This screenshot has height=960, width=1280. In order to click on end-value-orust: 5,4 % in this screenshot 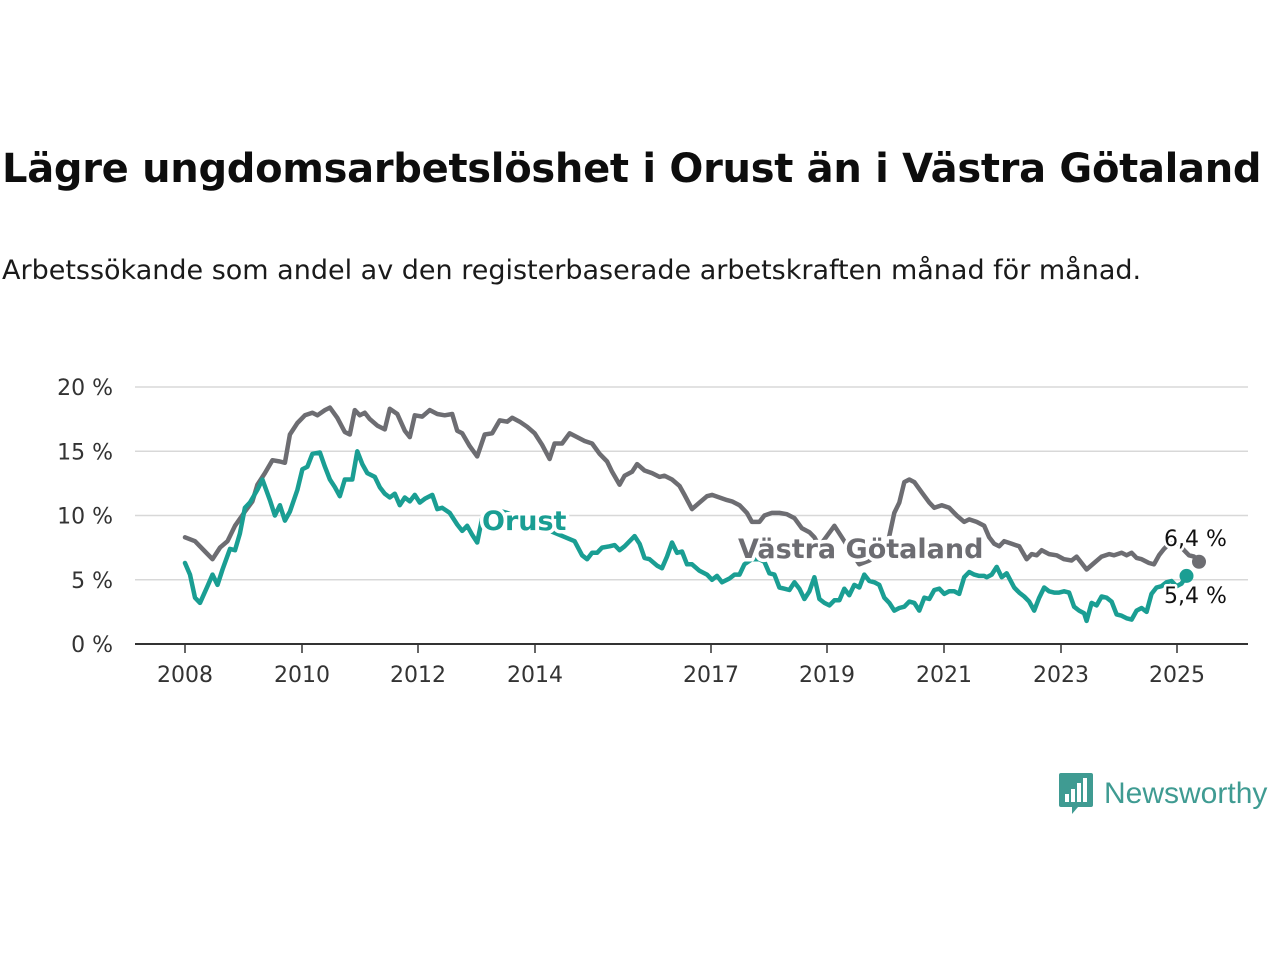, I will do `click(1195, 596)`.